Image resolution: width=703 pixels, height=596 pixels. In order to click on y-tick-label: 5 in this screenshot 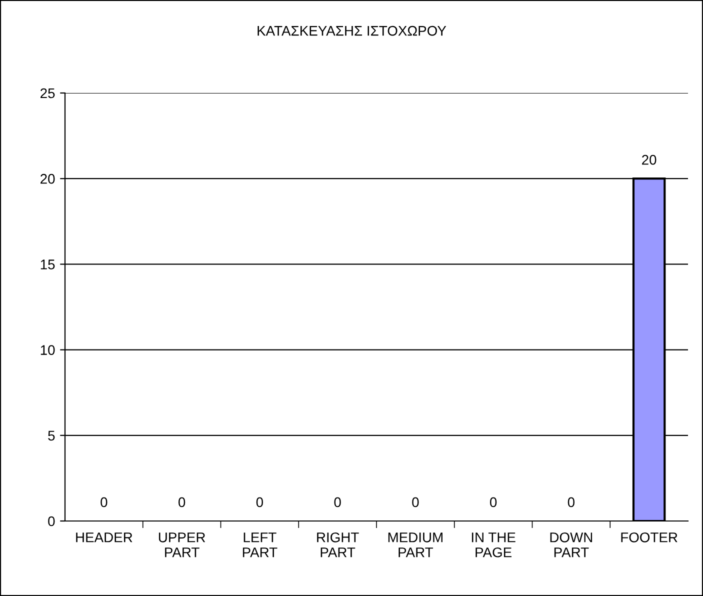, I will do `click(51, 435)`.